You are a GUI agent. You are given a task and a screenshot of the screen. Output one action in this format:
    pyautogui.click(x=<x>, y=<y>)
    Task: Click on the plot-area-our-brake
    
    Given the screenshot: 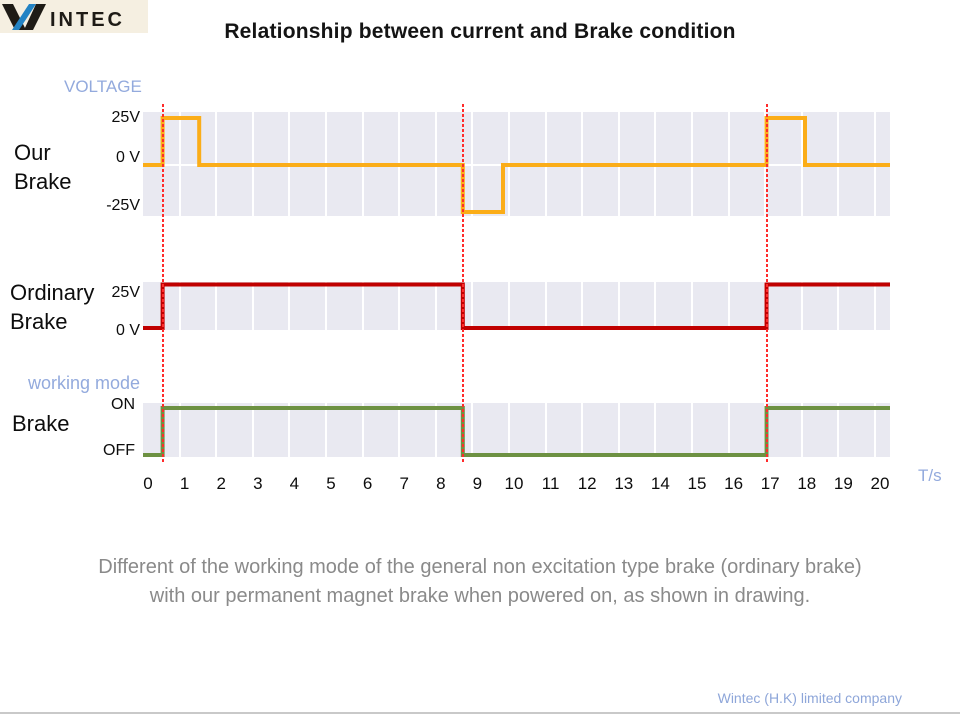 What is the action you would take?
    pyautogui.click(x=516, y=164)
    